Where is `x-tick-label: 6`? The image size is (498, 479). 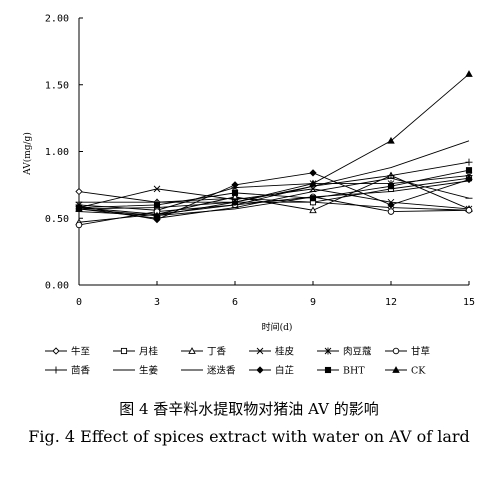
x-tick-label: 6 is located at coordinates (235, 302).